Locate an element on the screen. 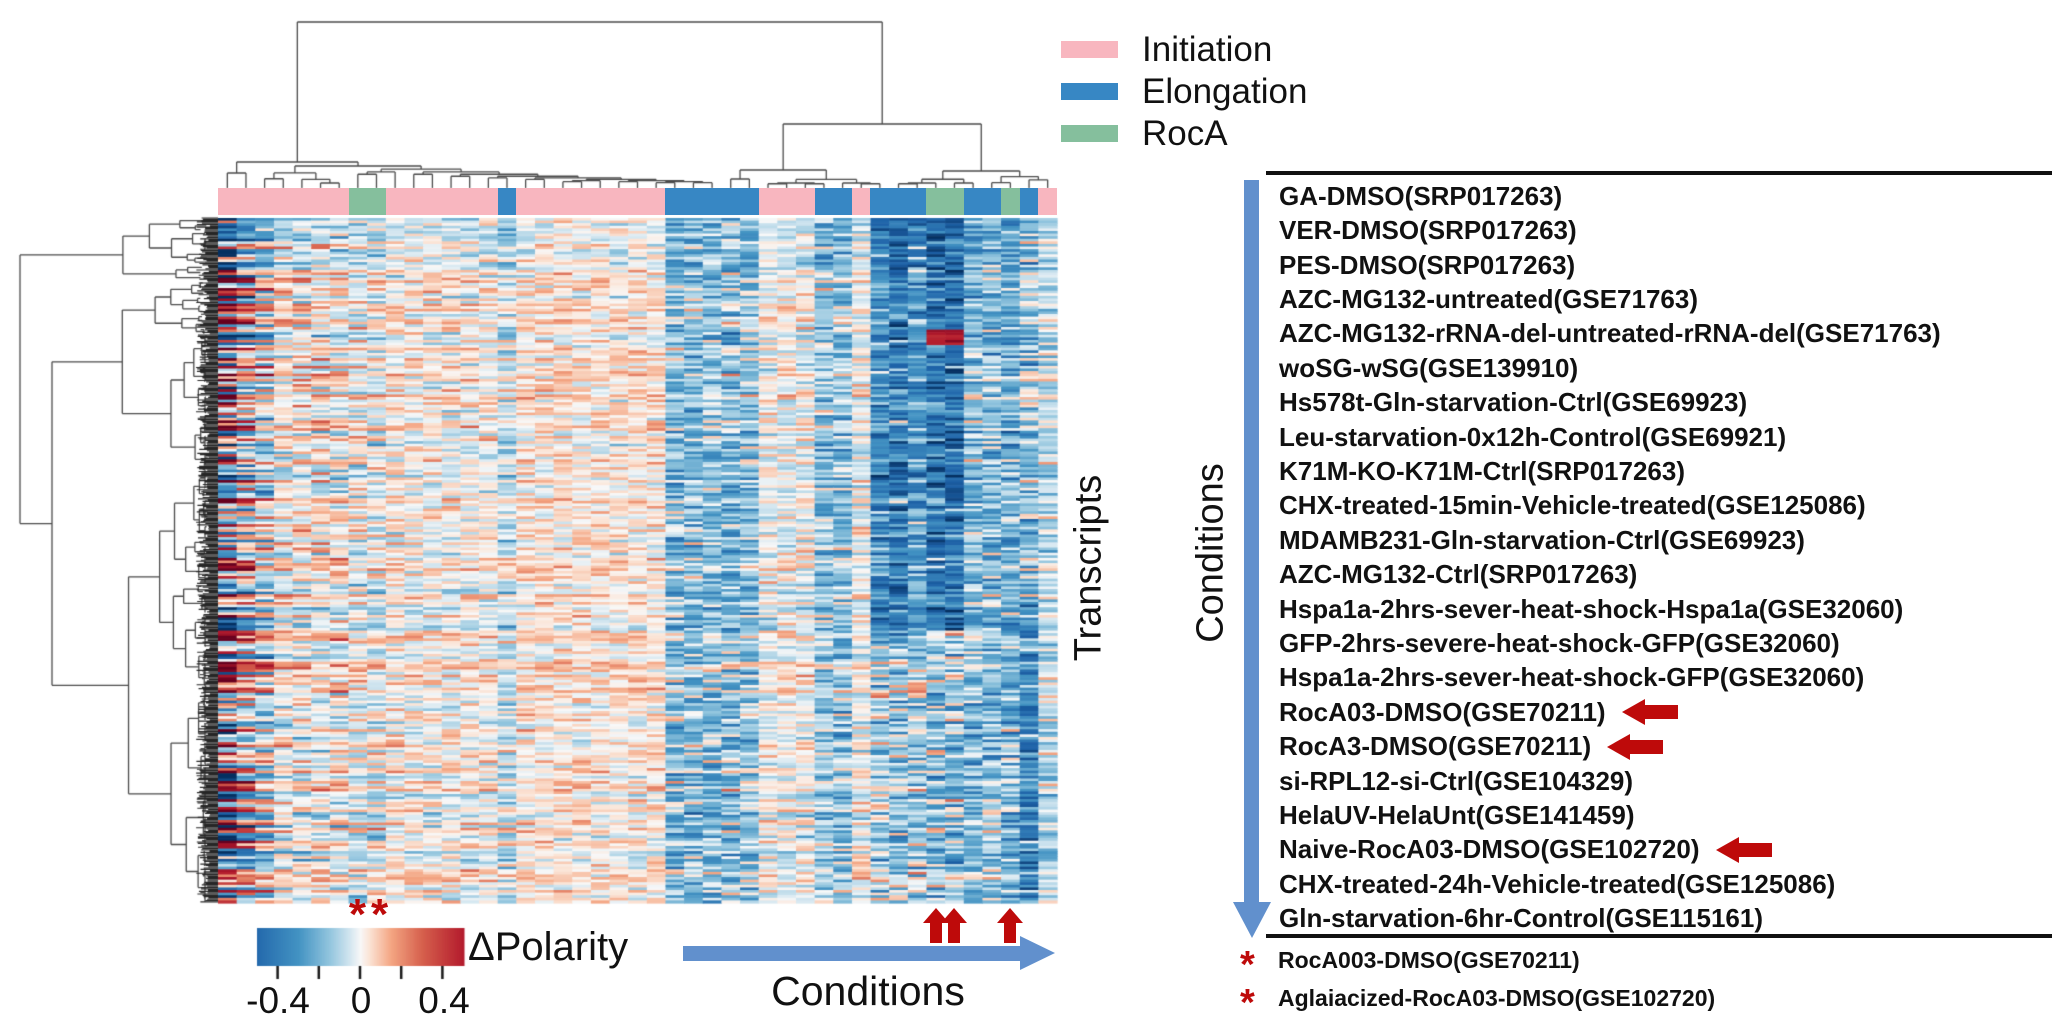 Image resolution: width=2058 pixels, height=1033 pixels. condition-list-item: Gln-starvation-6hr-Control(GSE115161) is located at coordinates (1668, 919).